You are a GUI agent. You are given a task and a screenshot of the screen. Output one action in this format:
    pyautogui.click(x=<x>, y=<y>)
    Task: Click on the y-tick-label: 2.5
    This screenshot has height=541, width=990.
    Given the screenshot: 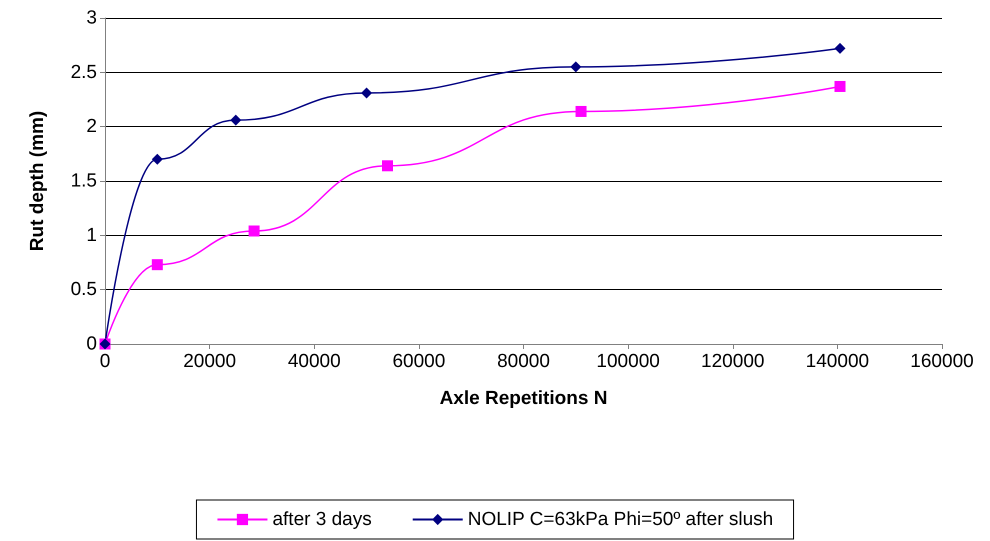 What is the action you would take?
    pyautogui.click(x=83, y=72)
    